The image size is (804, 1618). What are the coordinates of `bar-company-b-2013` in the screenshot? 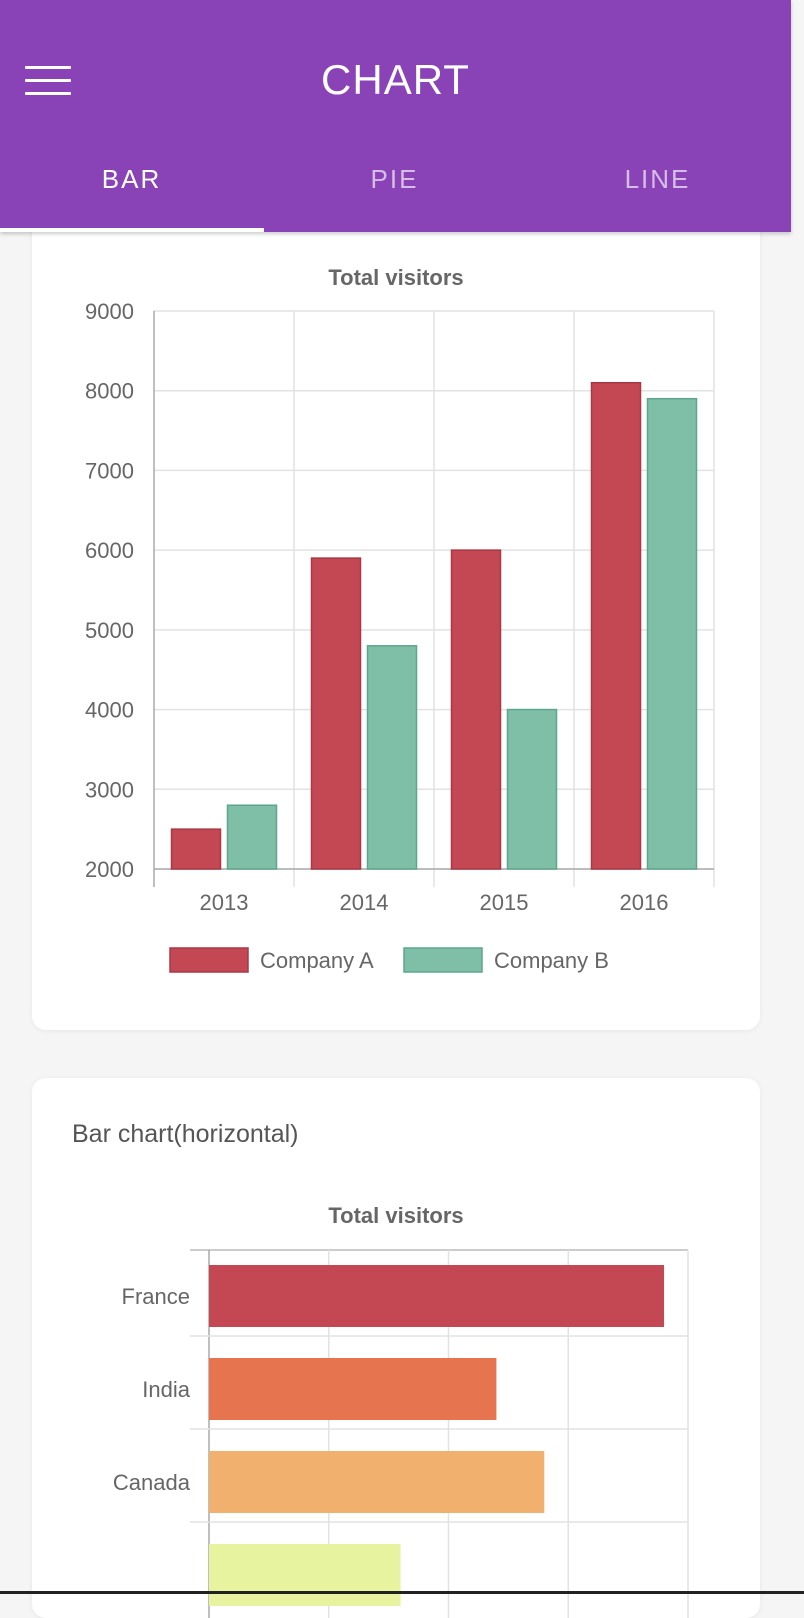 It's located at (252, 837).